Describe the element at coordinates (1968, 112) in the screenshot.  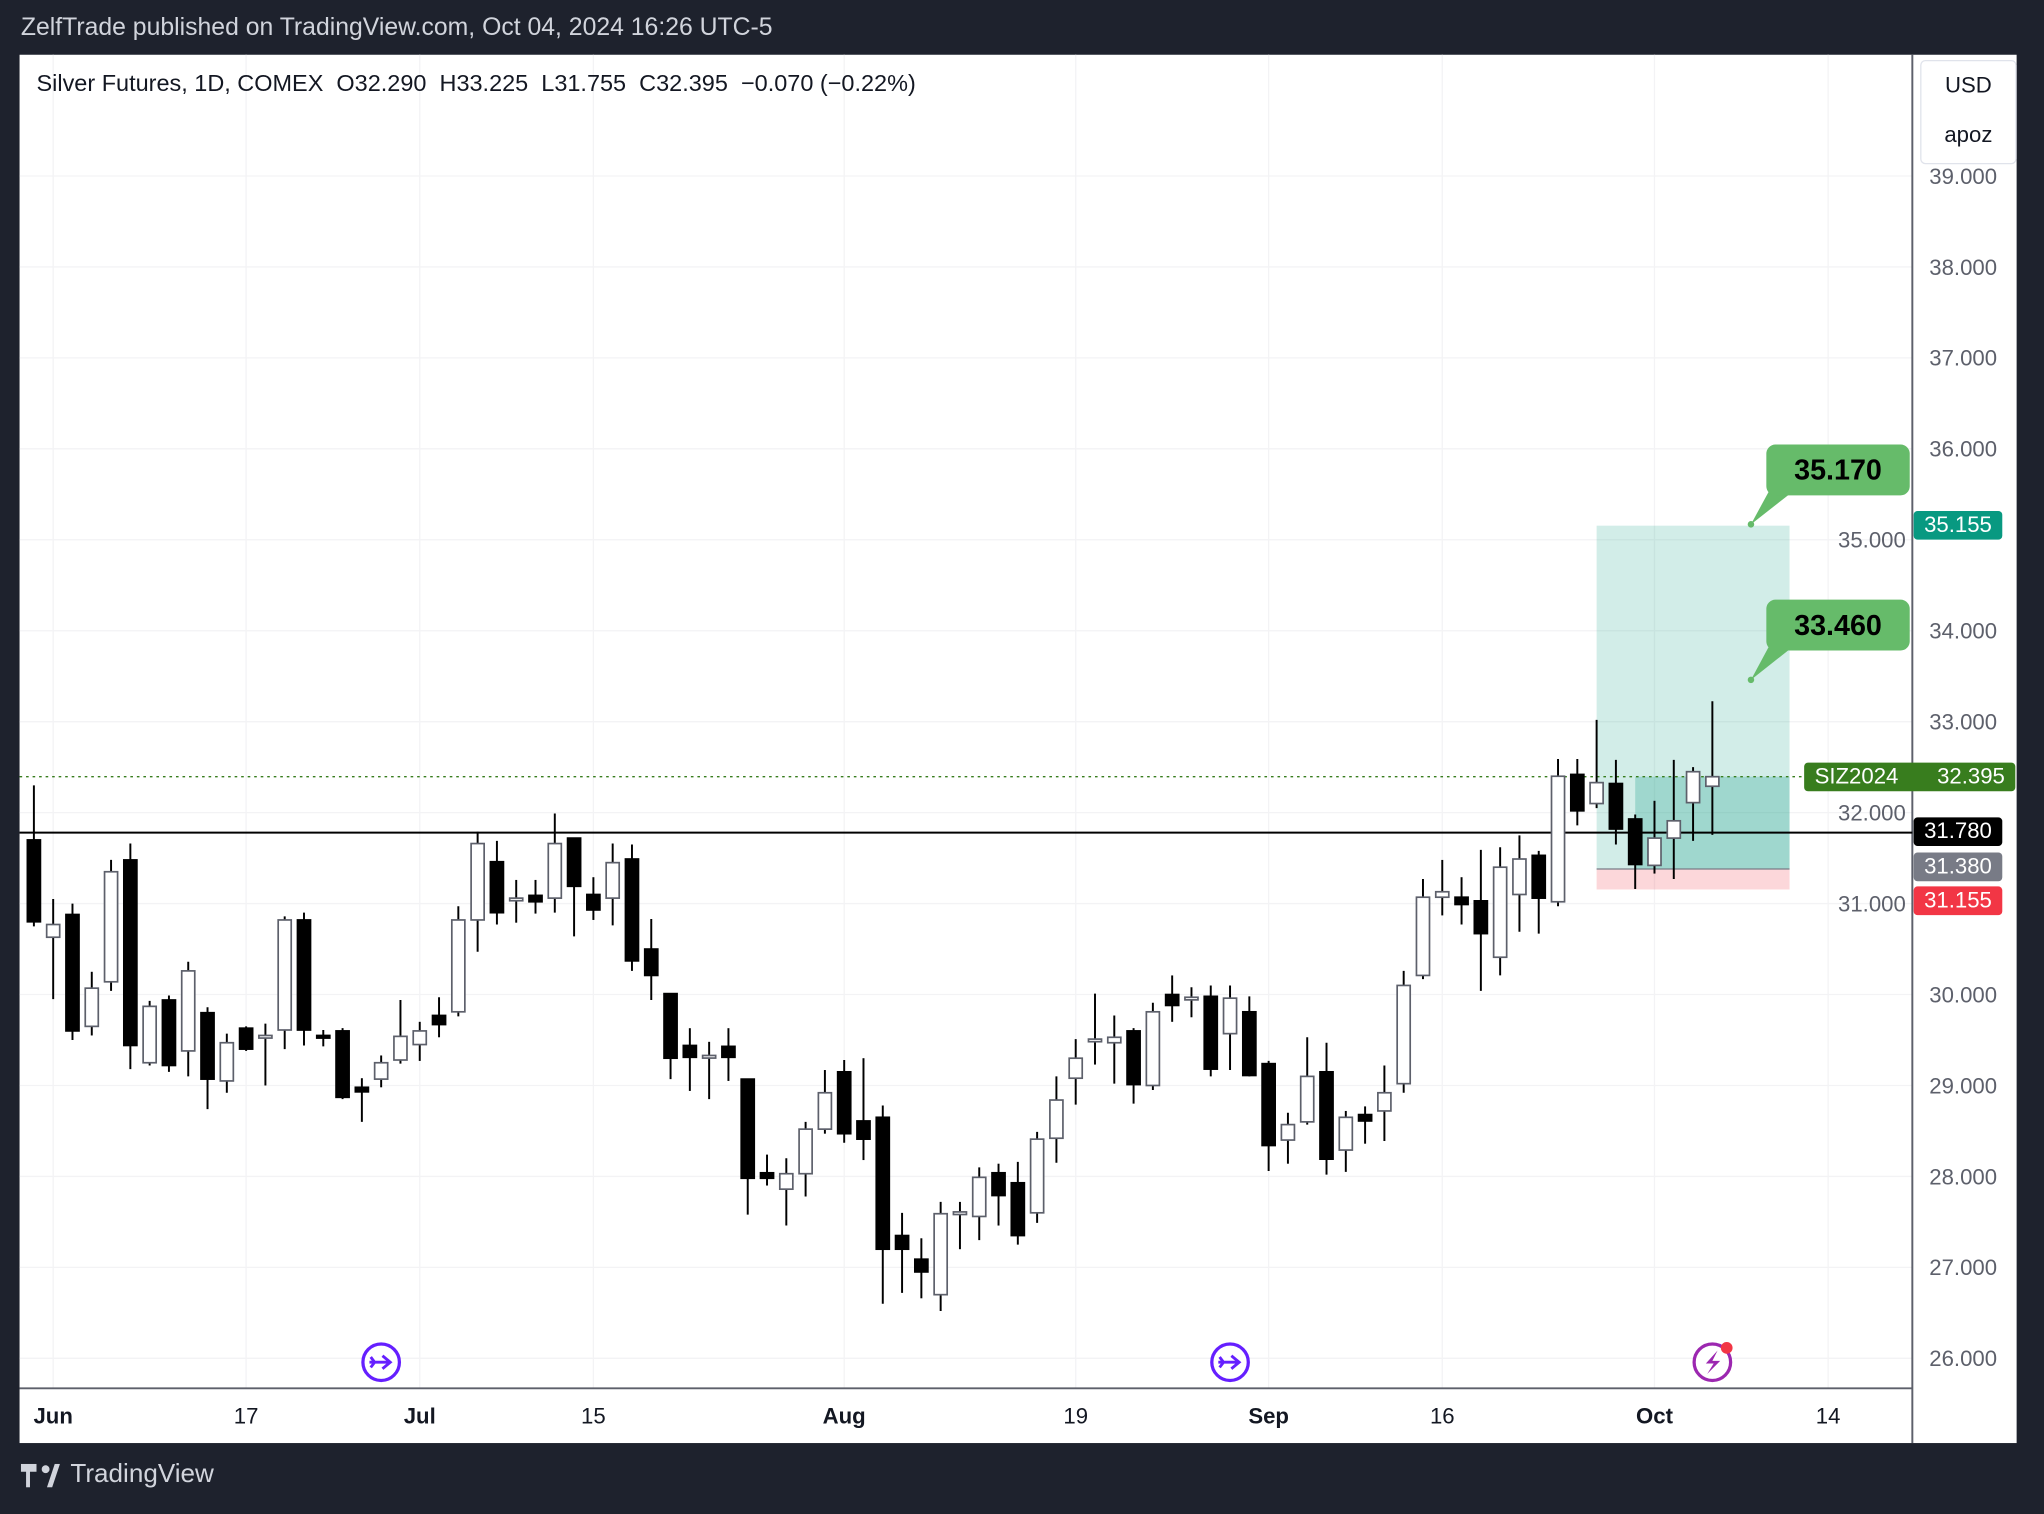
I see `scale-unit-box: USD apoz` at that location.